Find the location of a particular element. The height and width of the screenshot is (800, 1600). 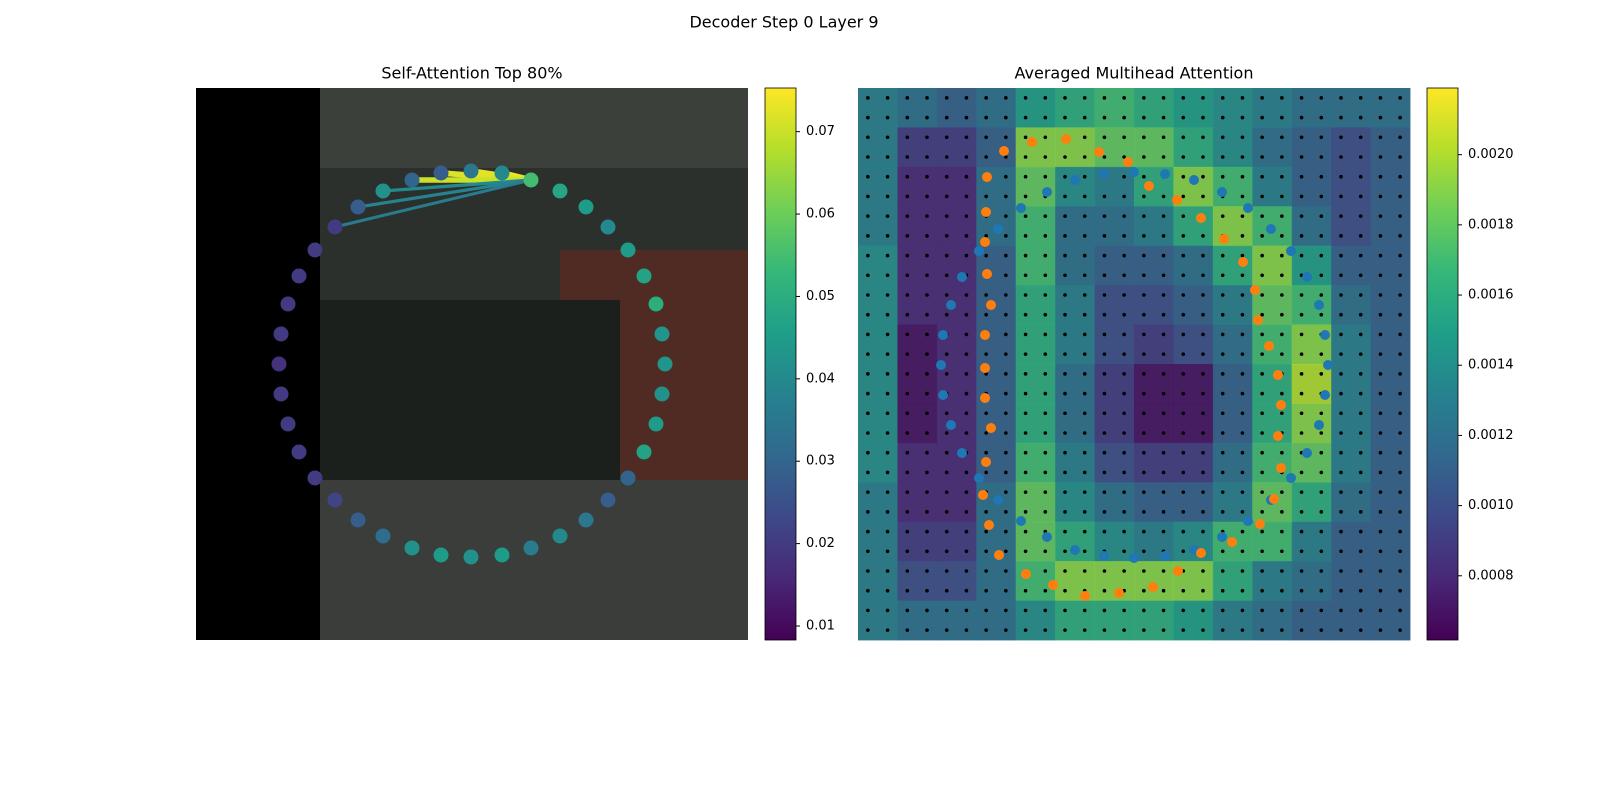

colorbar-tick-label: 0.06 is located at coordinates (820, 214).